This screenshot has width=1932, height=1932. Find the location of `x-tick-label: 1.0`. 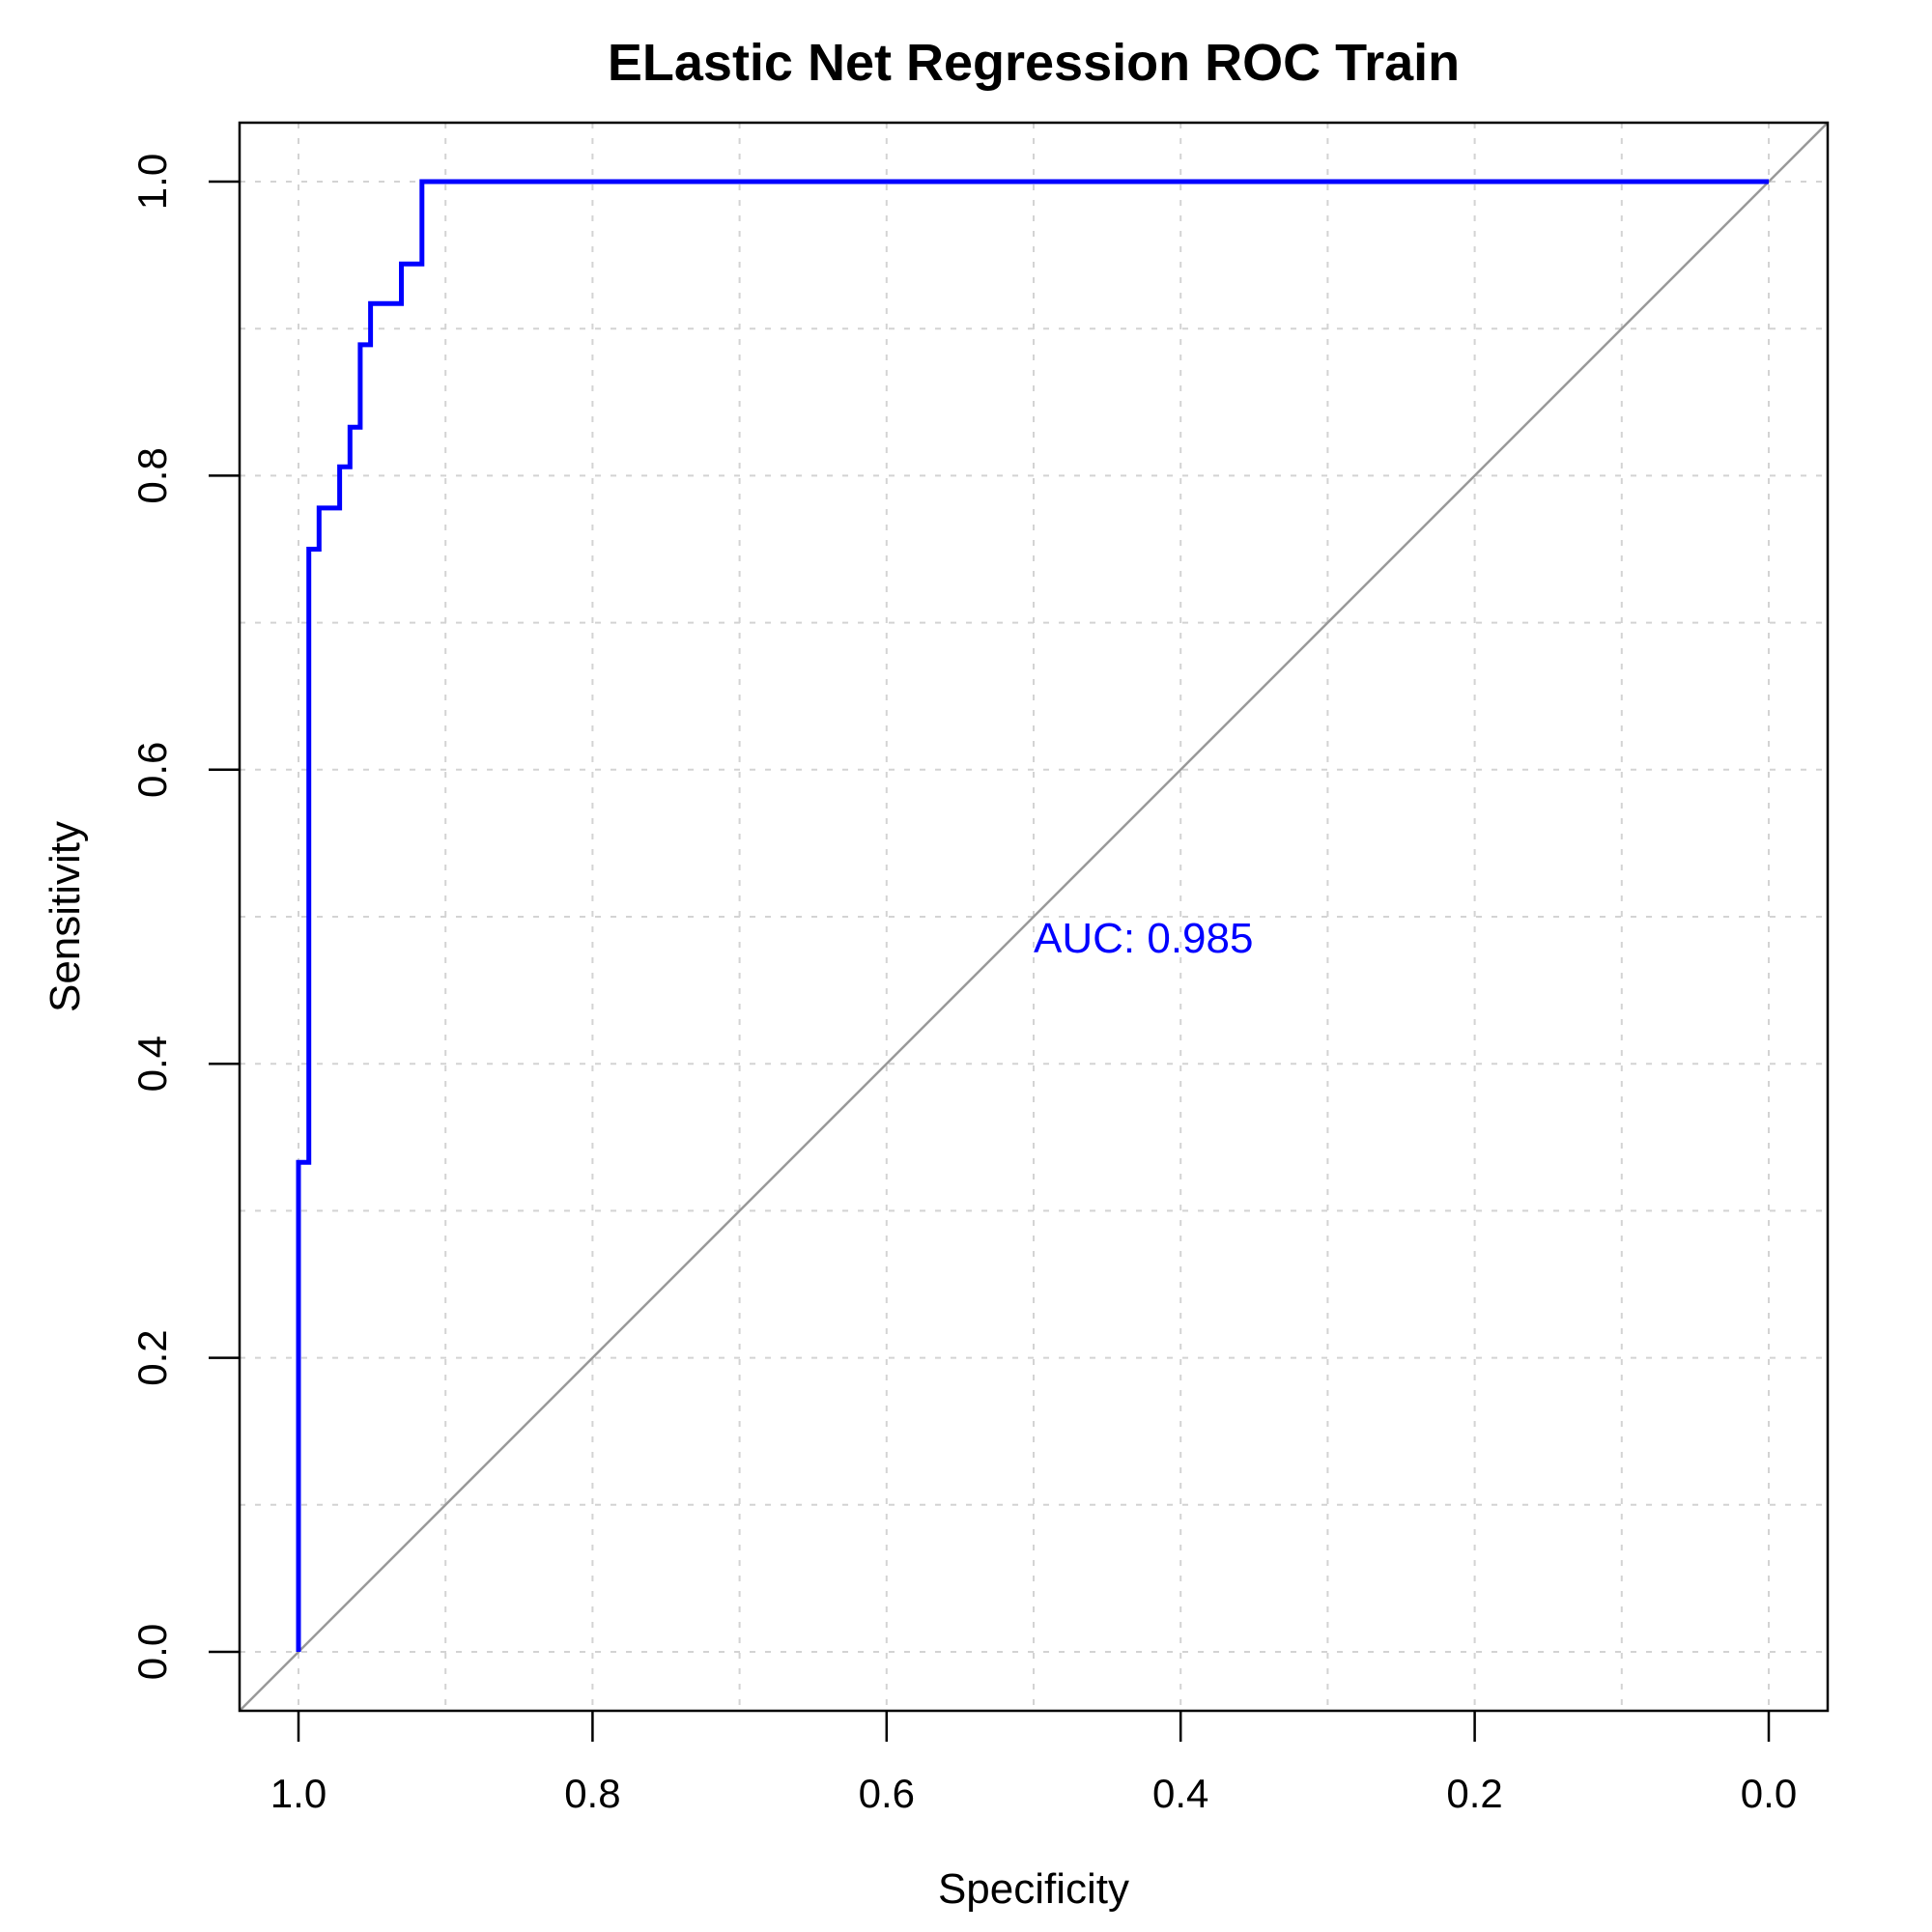

x-tick-label: 1.0 is located at coordinates (298, 1793).